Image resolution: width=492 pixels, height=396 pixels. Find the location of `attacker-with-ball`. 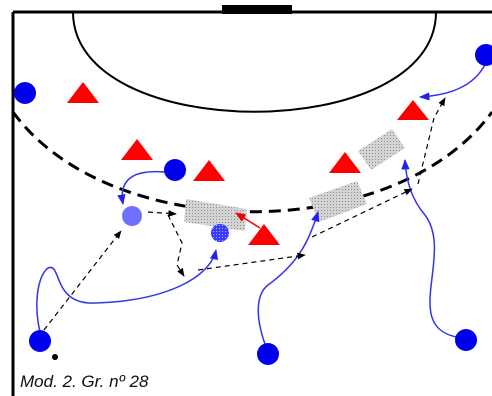

attacker-with-ball is located at coordinates (132, 216).